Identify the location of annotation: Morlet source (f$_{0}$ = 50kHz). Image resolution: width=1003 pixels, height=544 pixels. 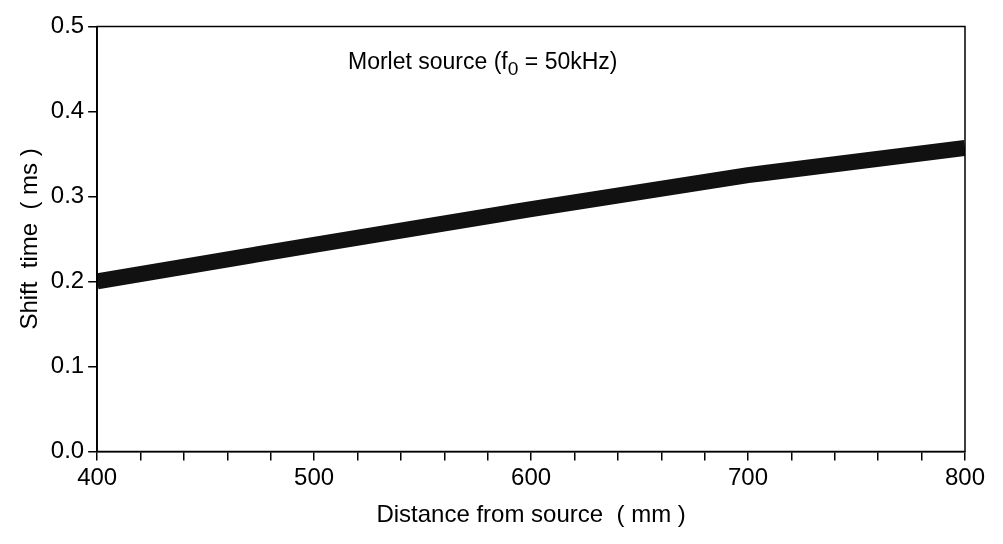
(483, 64).